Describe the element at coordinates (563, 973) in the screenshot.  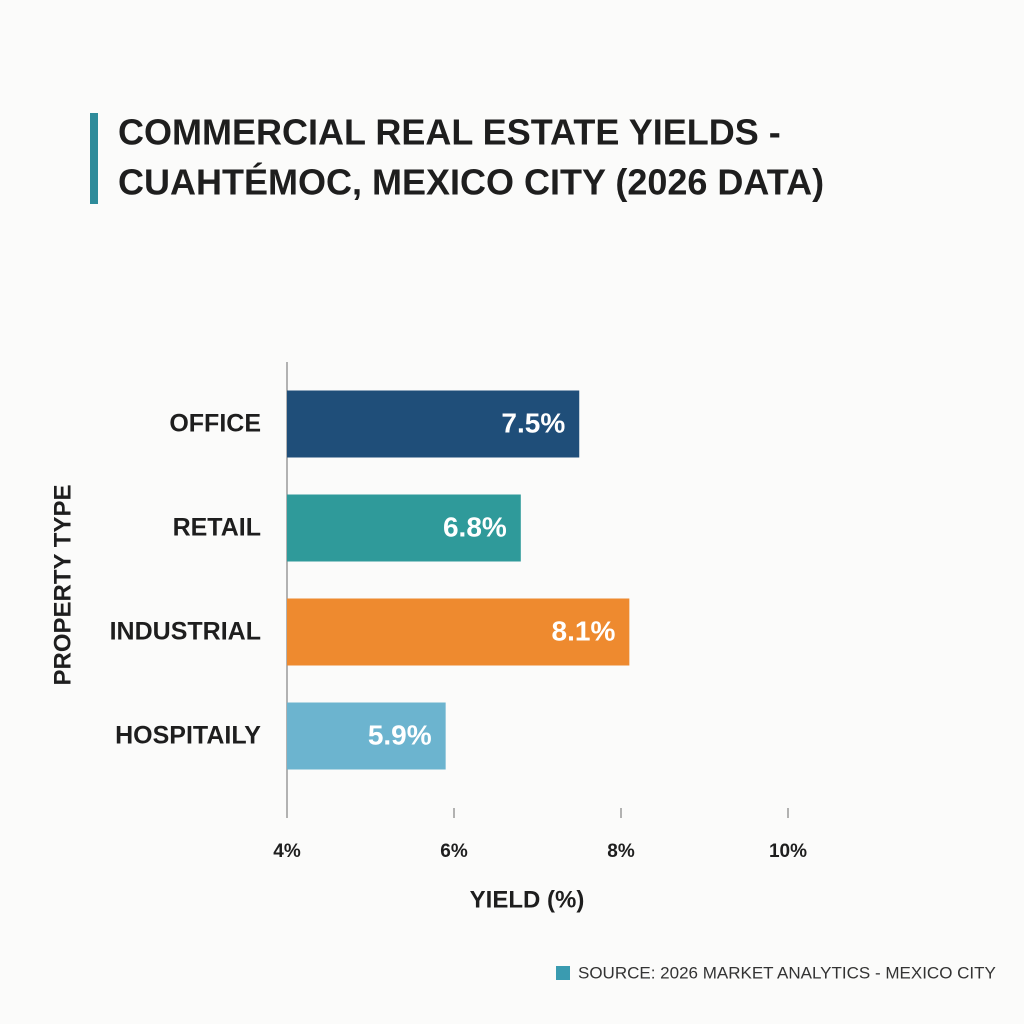
I see `source-marker` at that location.